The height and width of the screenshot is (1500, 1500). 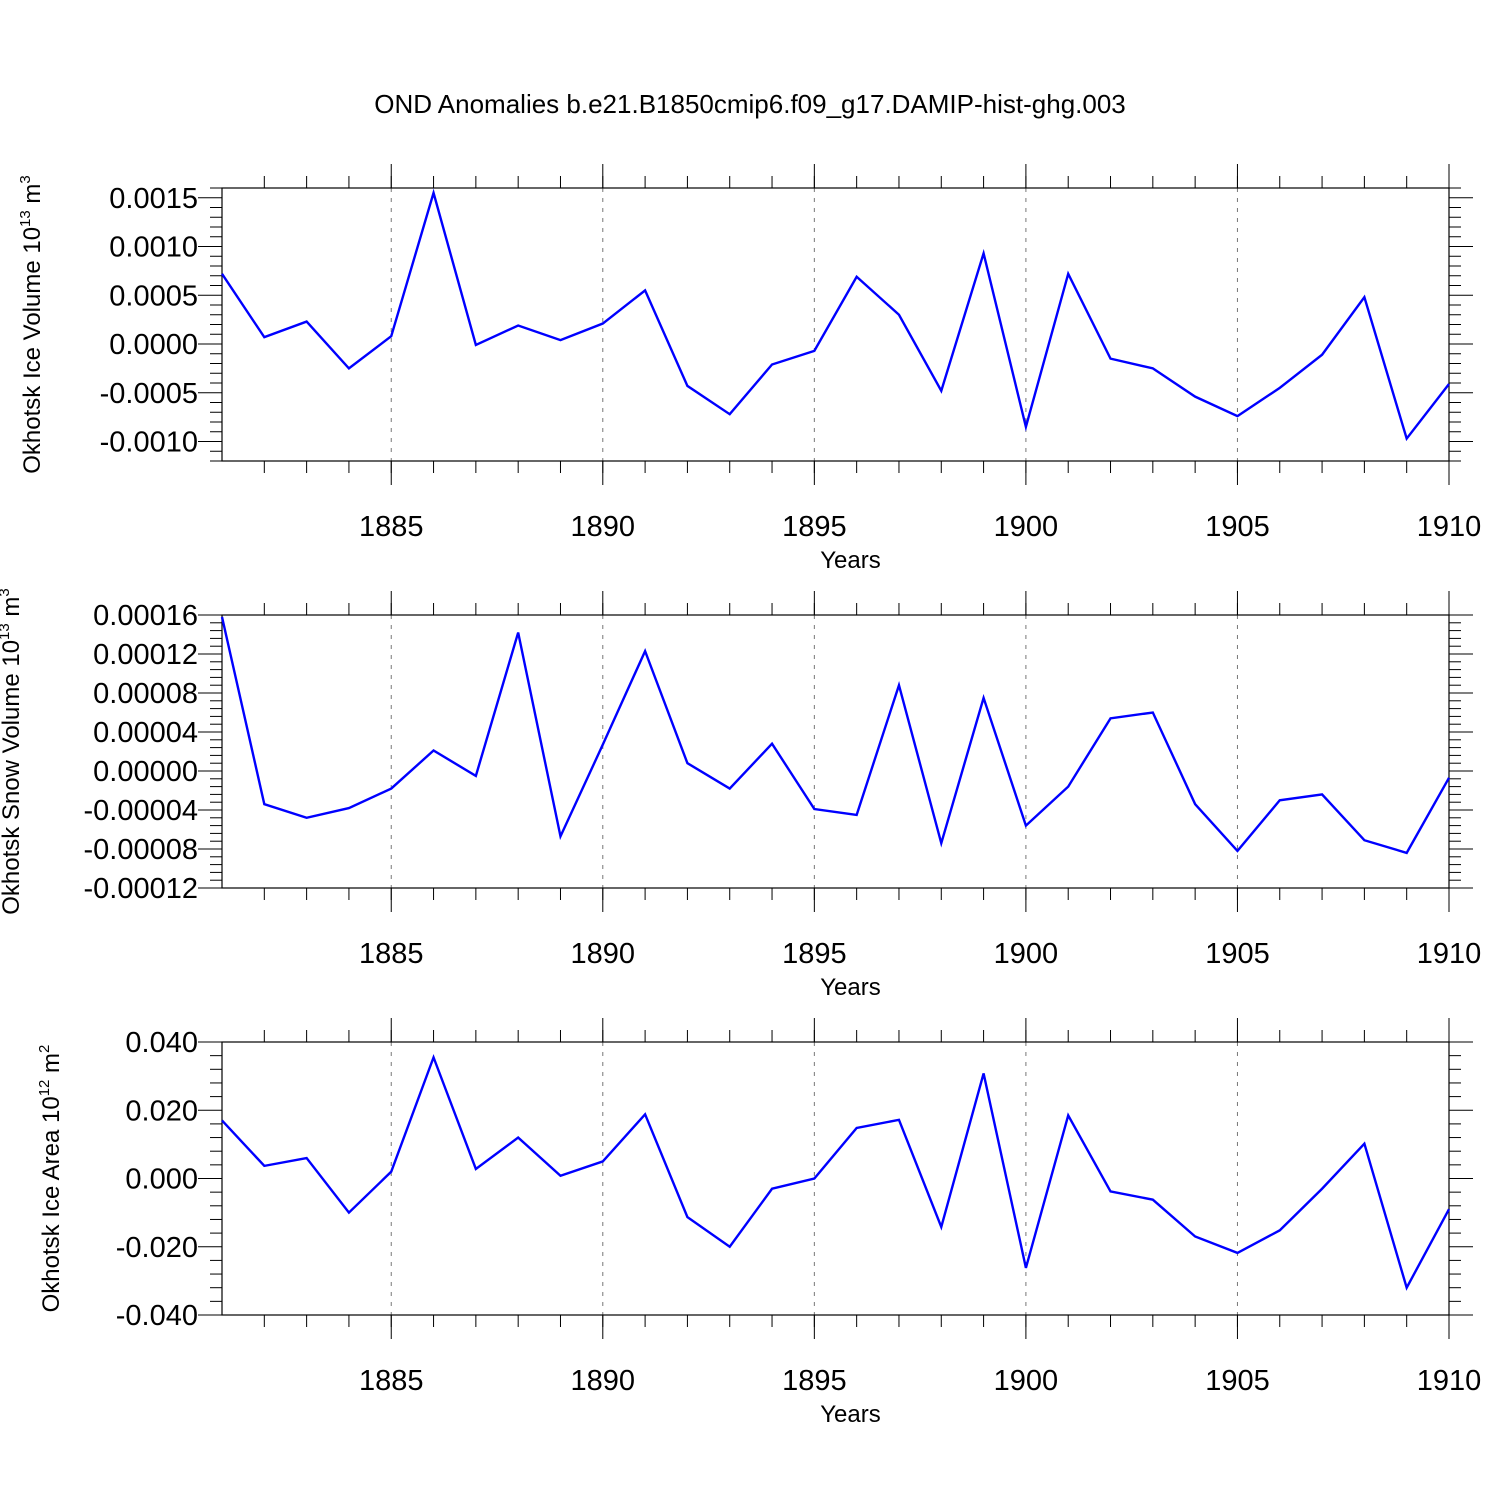 What do you see at coordinates (153, 248) in the screenshot?
I see `y-tick-label: 0.0010` at bounding box center [153, 248].